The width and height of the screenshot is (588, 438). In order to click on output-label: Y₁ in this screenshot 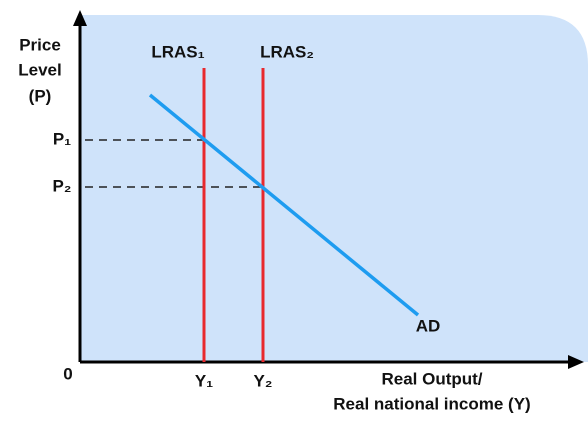, I will do `click(204, 380)`.